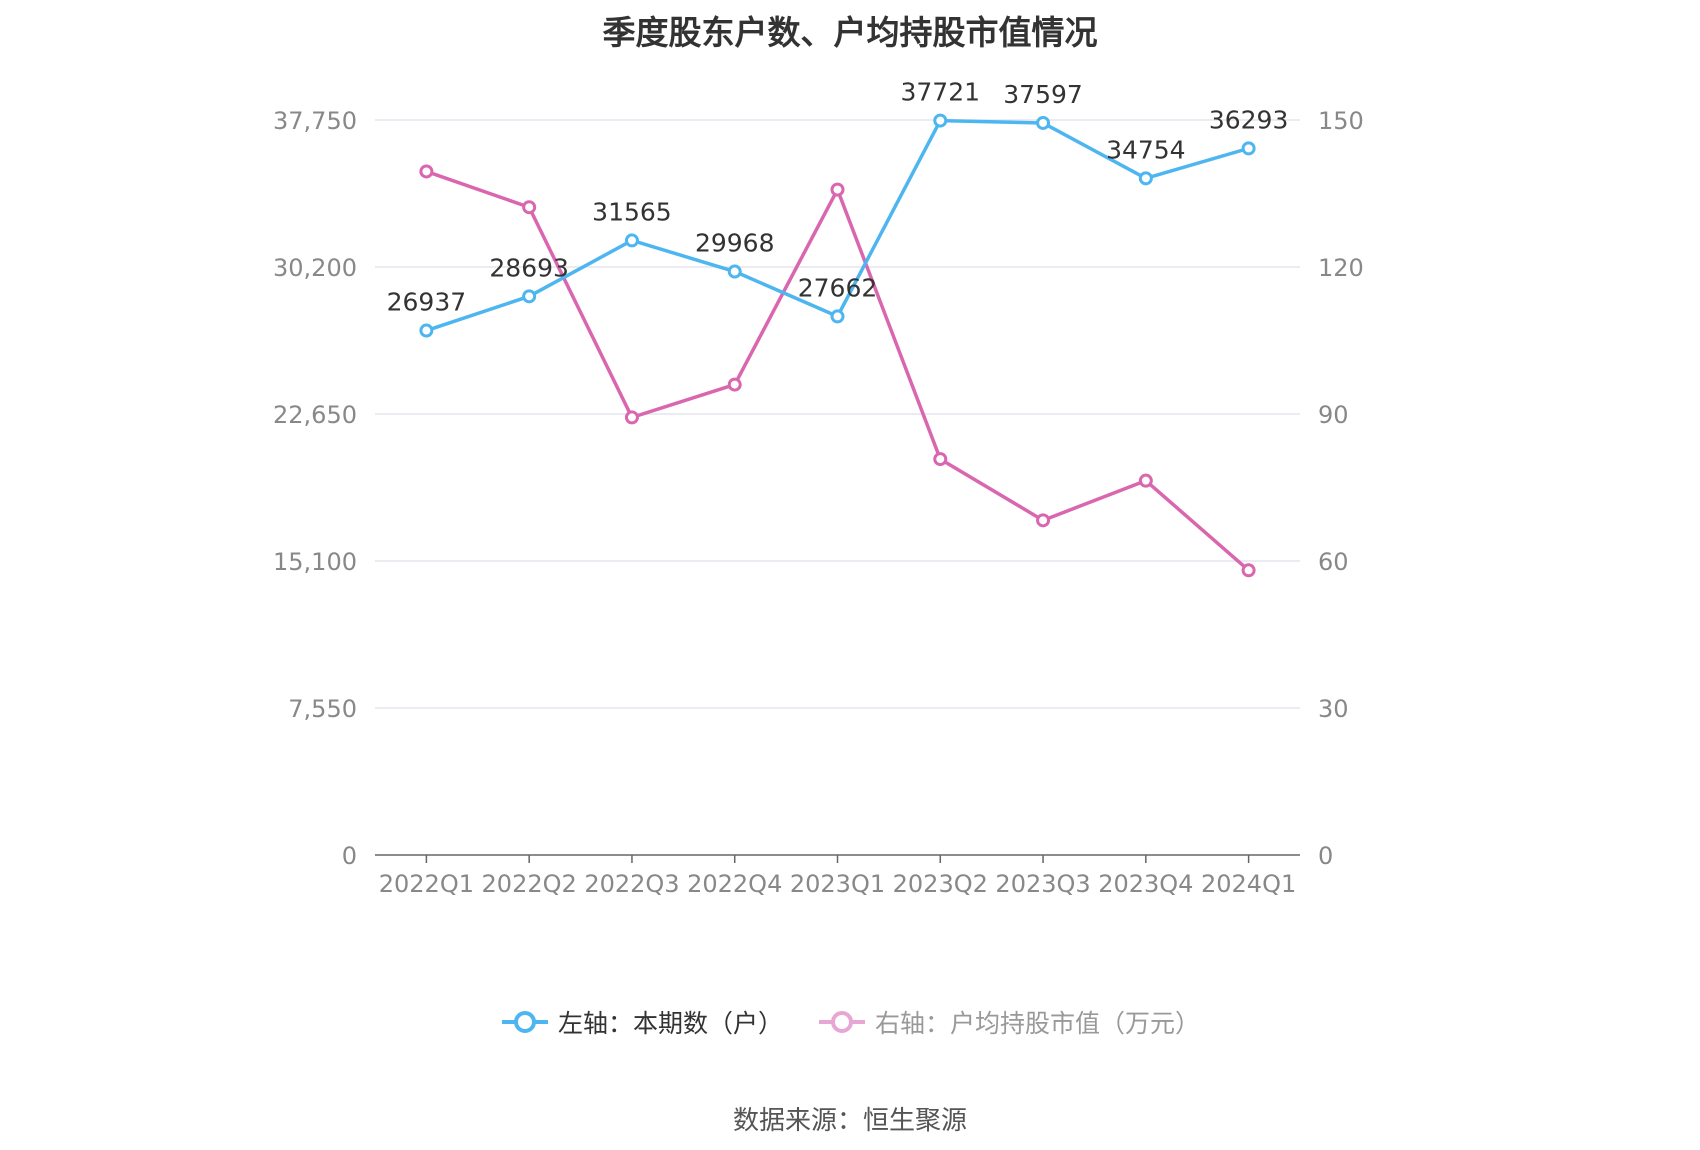 The width and height of the screenshot is (1700, 1150). What do you see at coordinates (941, 92) in the screenshot?
I see `data-label: 37721` at bounding box center [941, 92].